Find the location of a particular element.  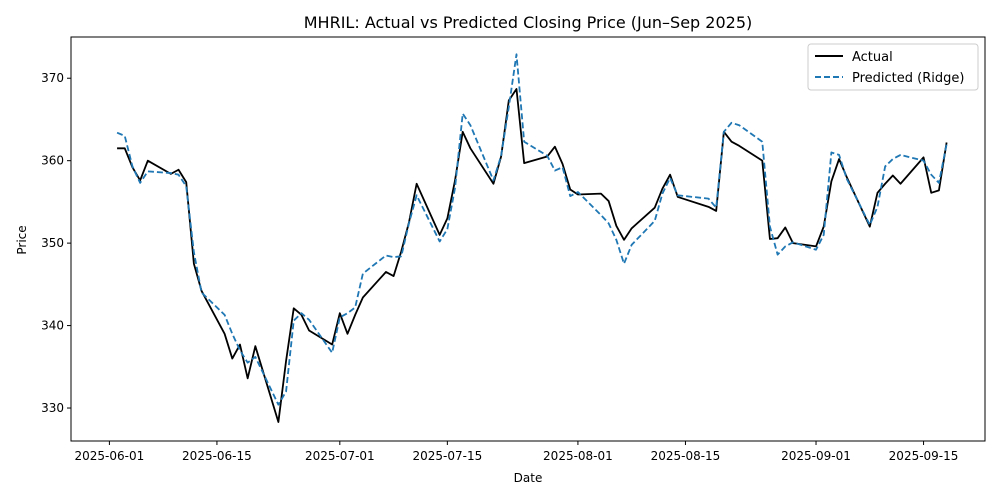

legend-label-actual: Actual is located at coordinates (872, 57).